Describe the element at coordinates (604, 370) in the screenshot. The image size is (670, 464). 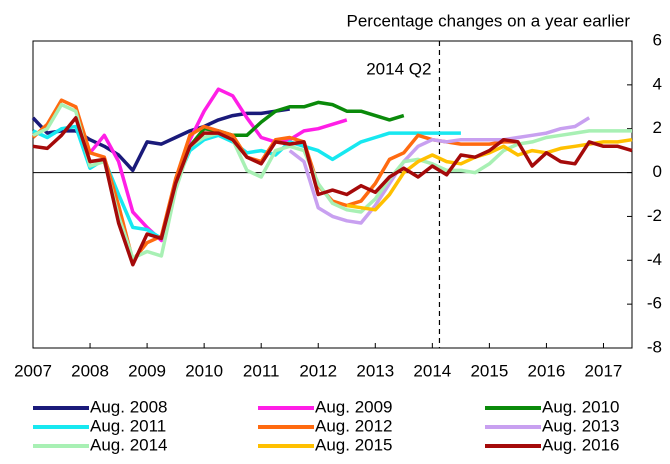
I see `x-tick-label: 2017` at that location.